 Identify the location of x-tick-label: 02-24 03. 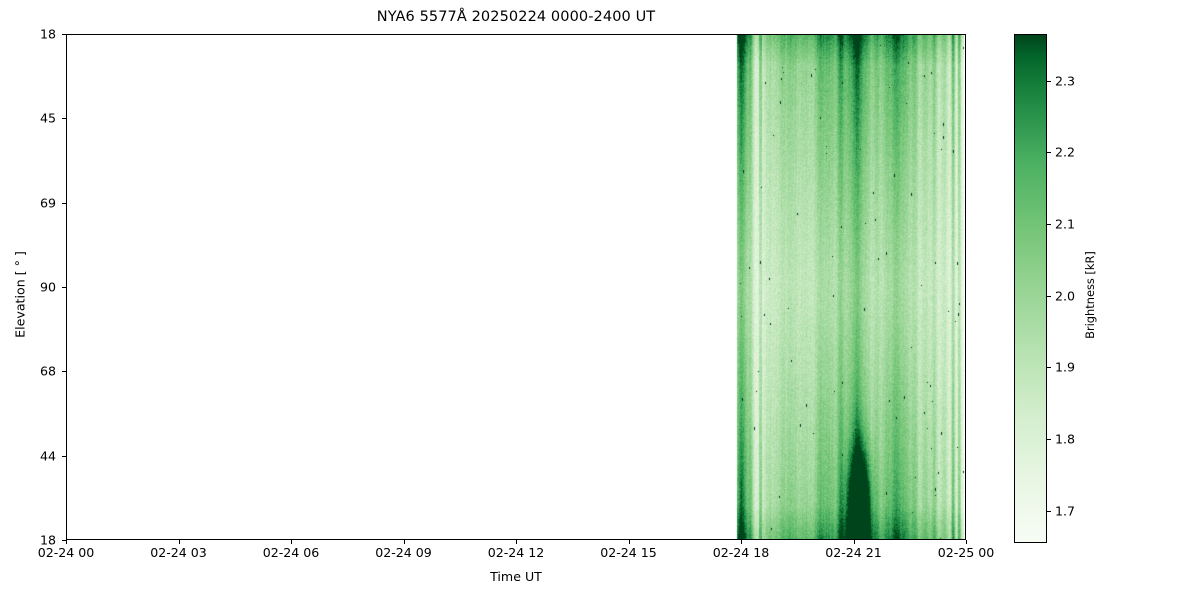
(178, 552).